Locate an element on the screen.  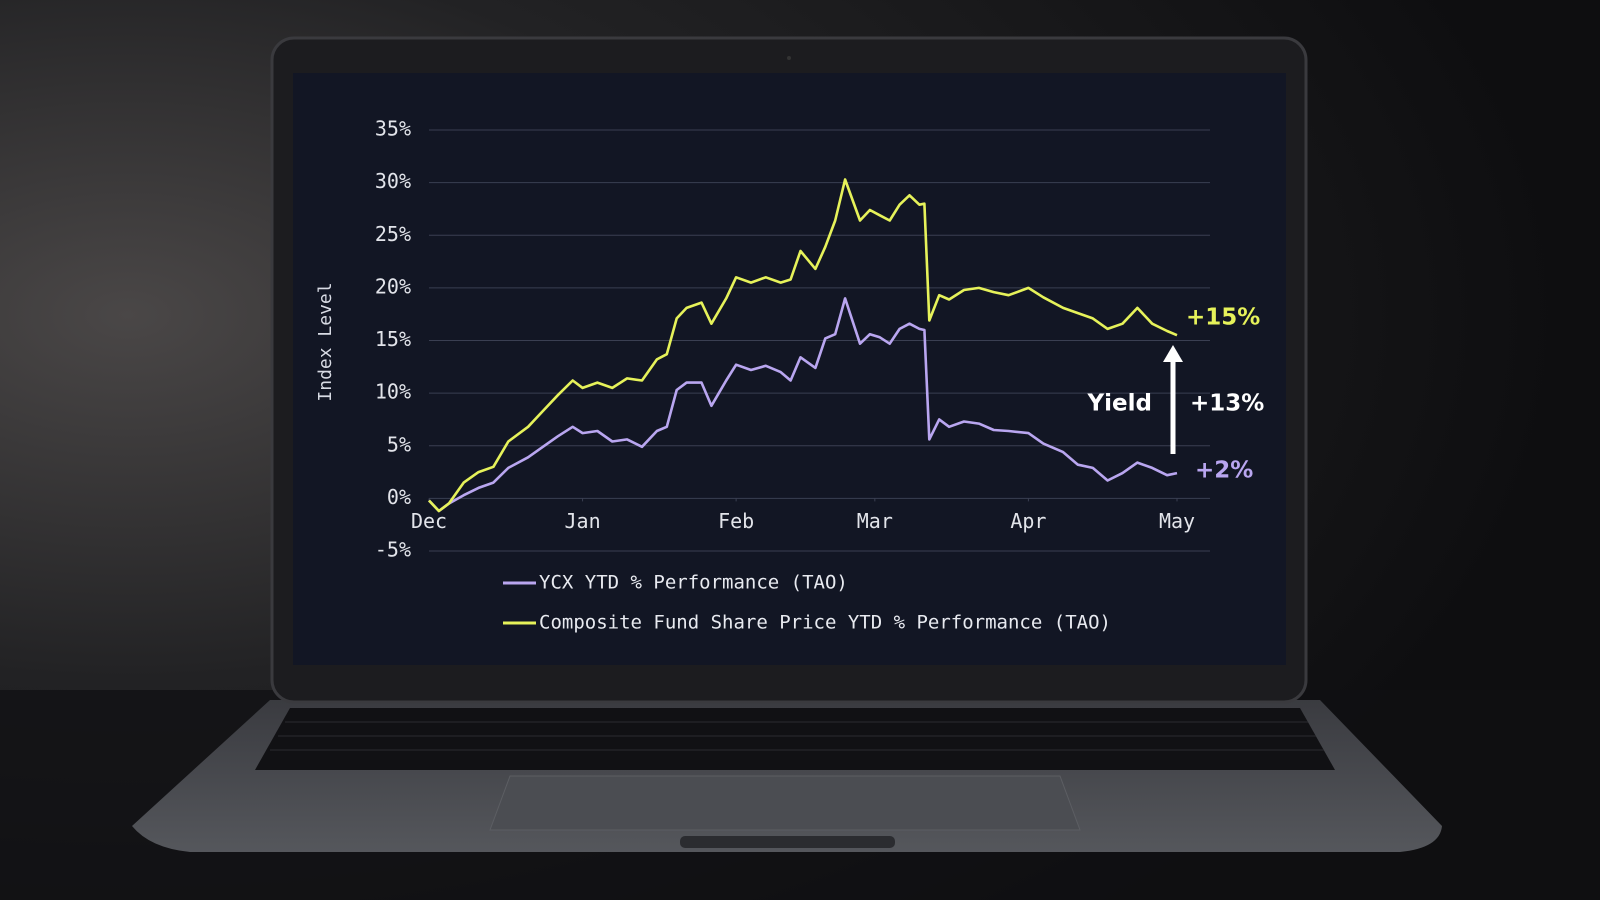
keyboard-rows is located at coordinates (797, 736).